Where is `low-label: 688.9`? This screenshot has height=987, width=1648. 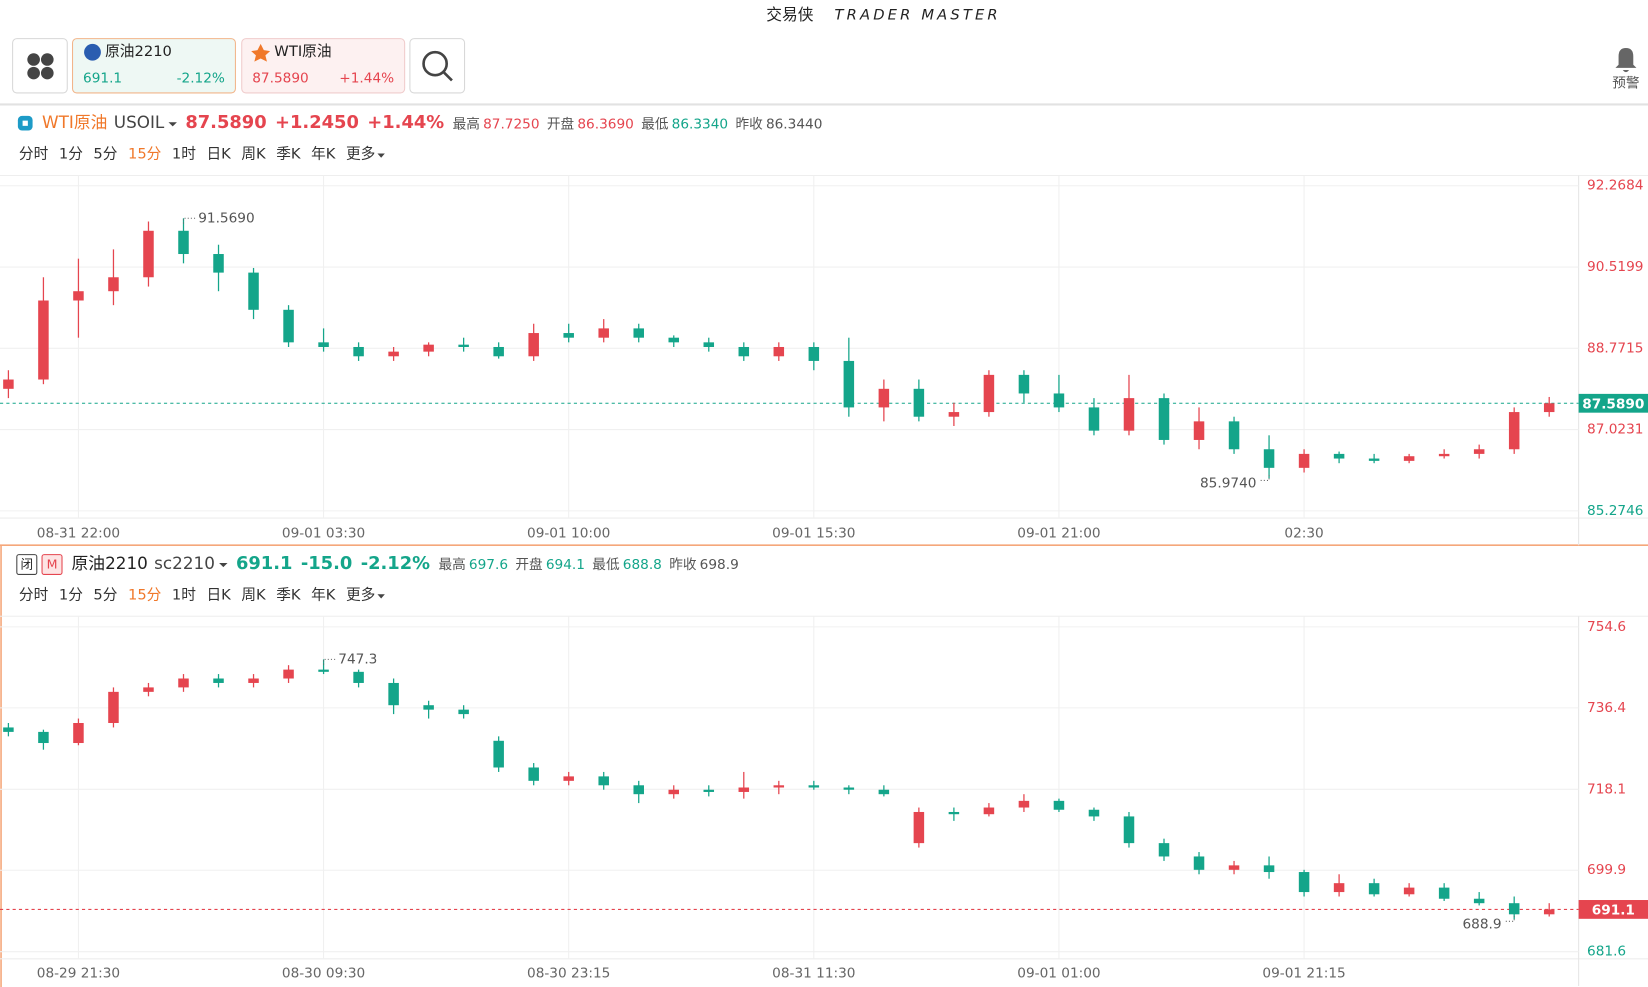 low-label: 688.9 is located at coordinates (1481, 924).